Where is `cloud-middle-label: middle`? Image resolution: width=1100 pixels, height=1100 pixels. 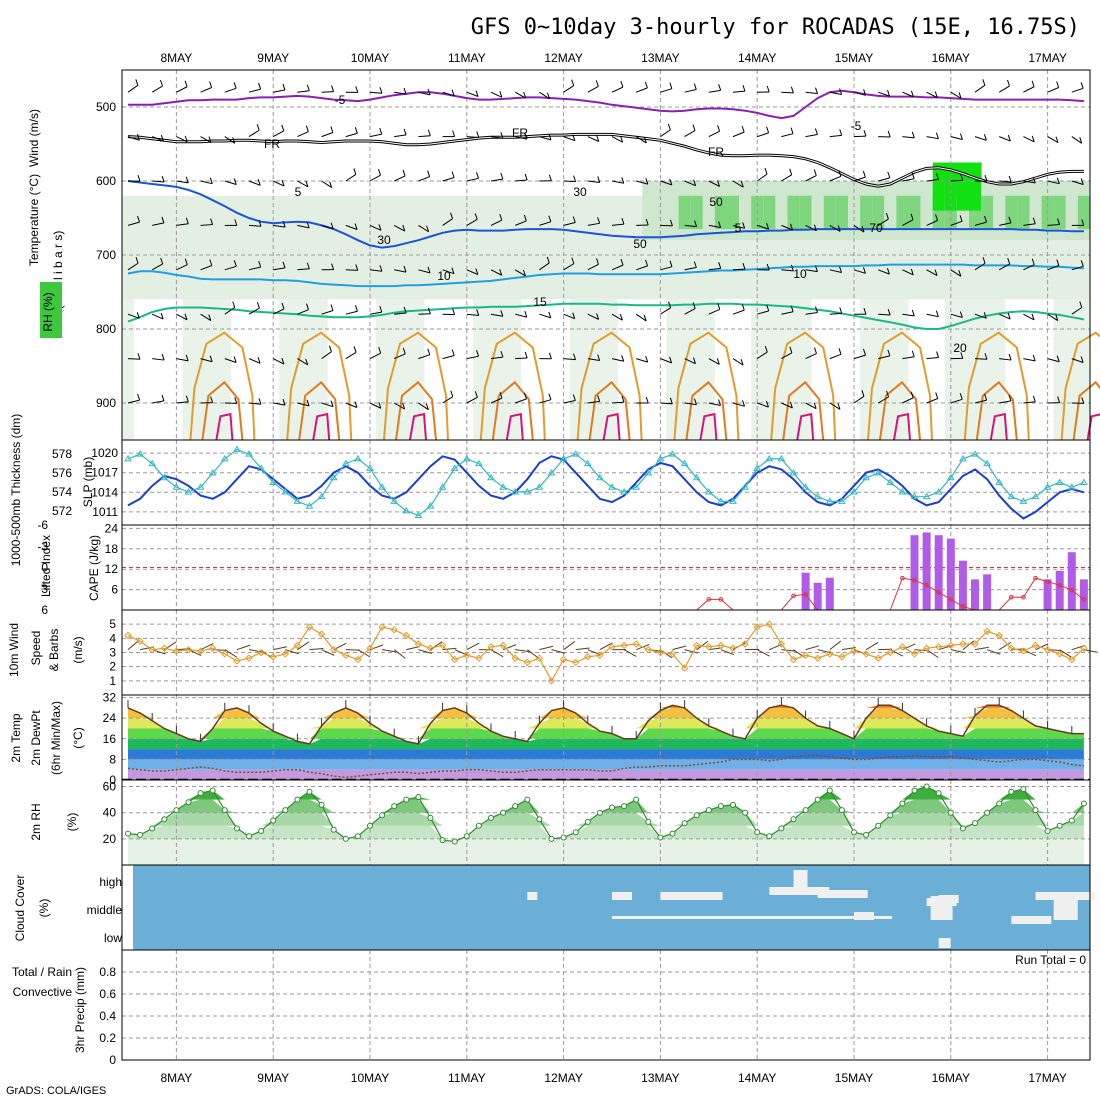
cloud-middle-label: middle is located at coordinates (105, 910).